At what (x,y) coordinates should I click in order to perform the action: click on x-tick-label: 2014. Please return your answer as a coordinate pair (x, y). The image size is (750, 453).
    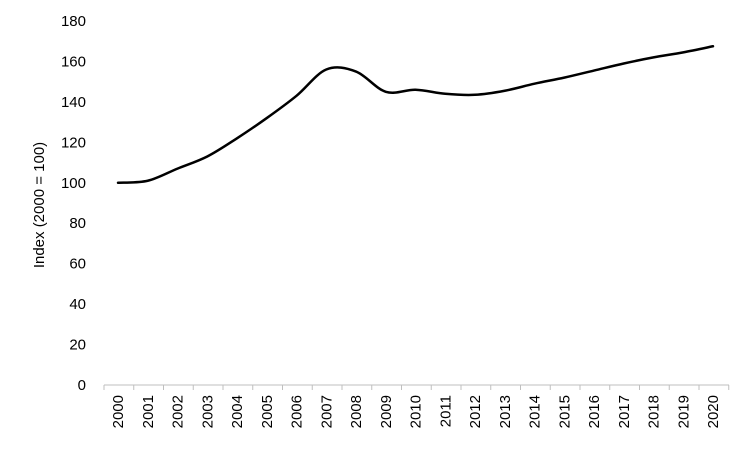
    Looking at the image, I should click on (535, 411).